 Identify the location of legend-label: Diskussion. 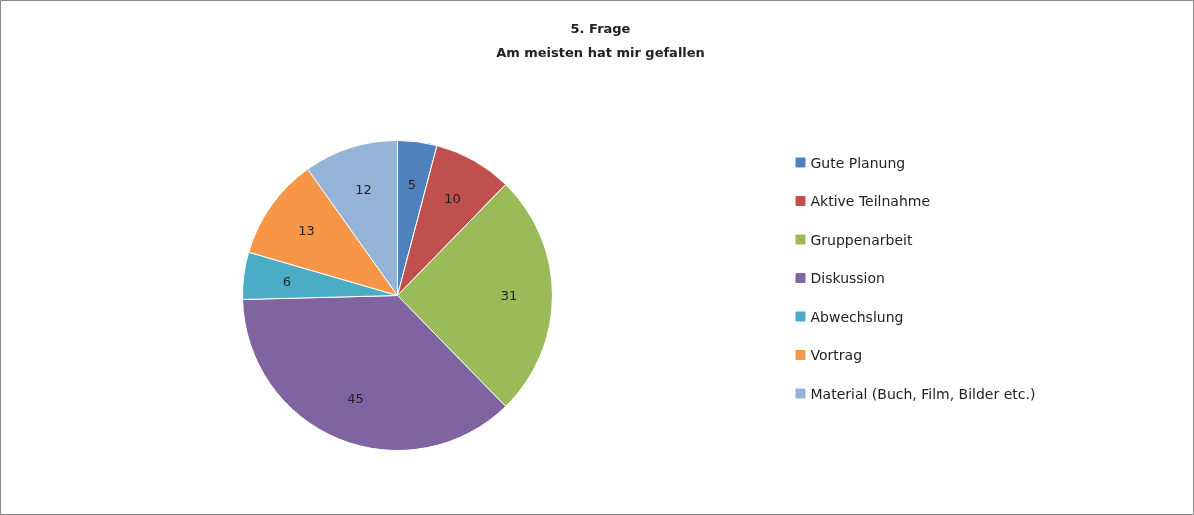
(847, 278).